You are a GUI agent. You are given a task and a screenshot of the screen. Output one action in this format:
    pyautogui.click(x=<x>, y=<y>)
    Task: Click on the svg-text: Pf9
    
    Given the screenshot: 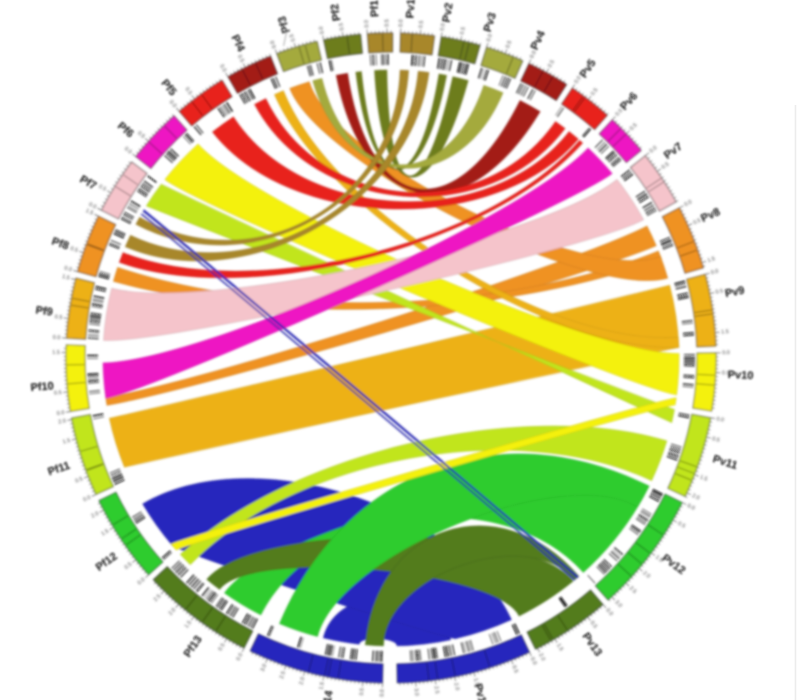 What is the action you would take?
    pyautogui.click(x=44, y=312)
    